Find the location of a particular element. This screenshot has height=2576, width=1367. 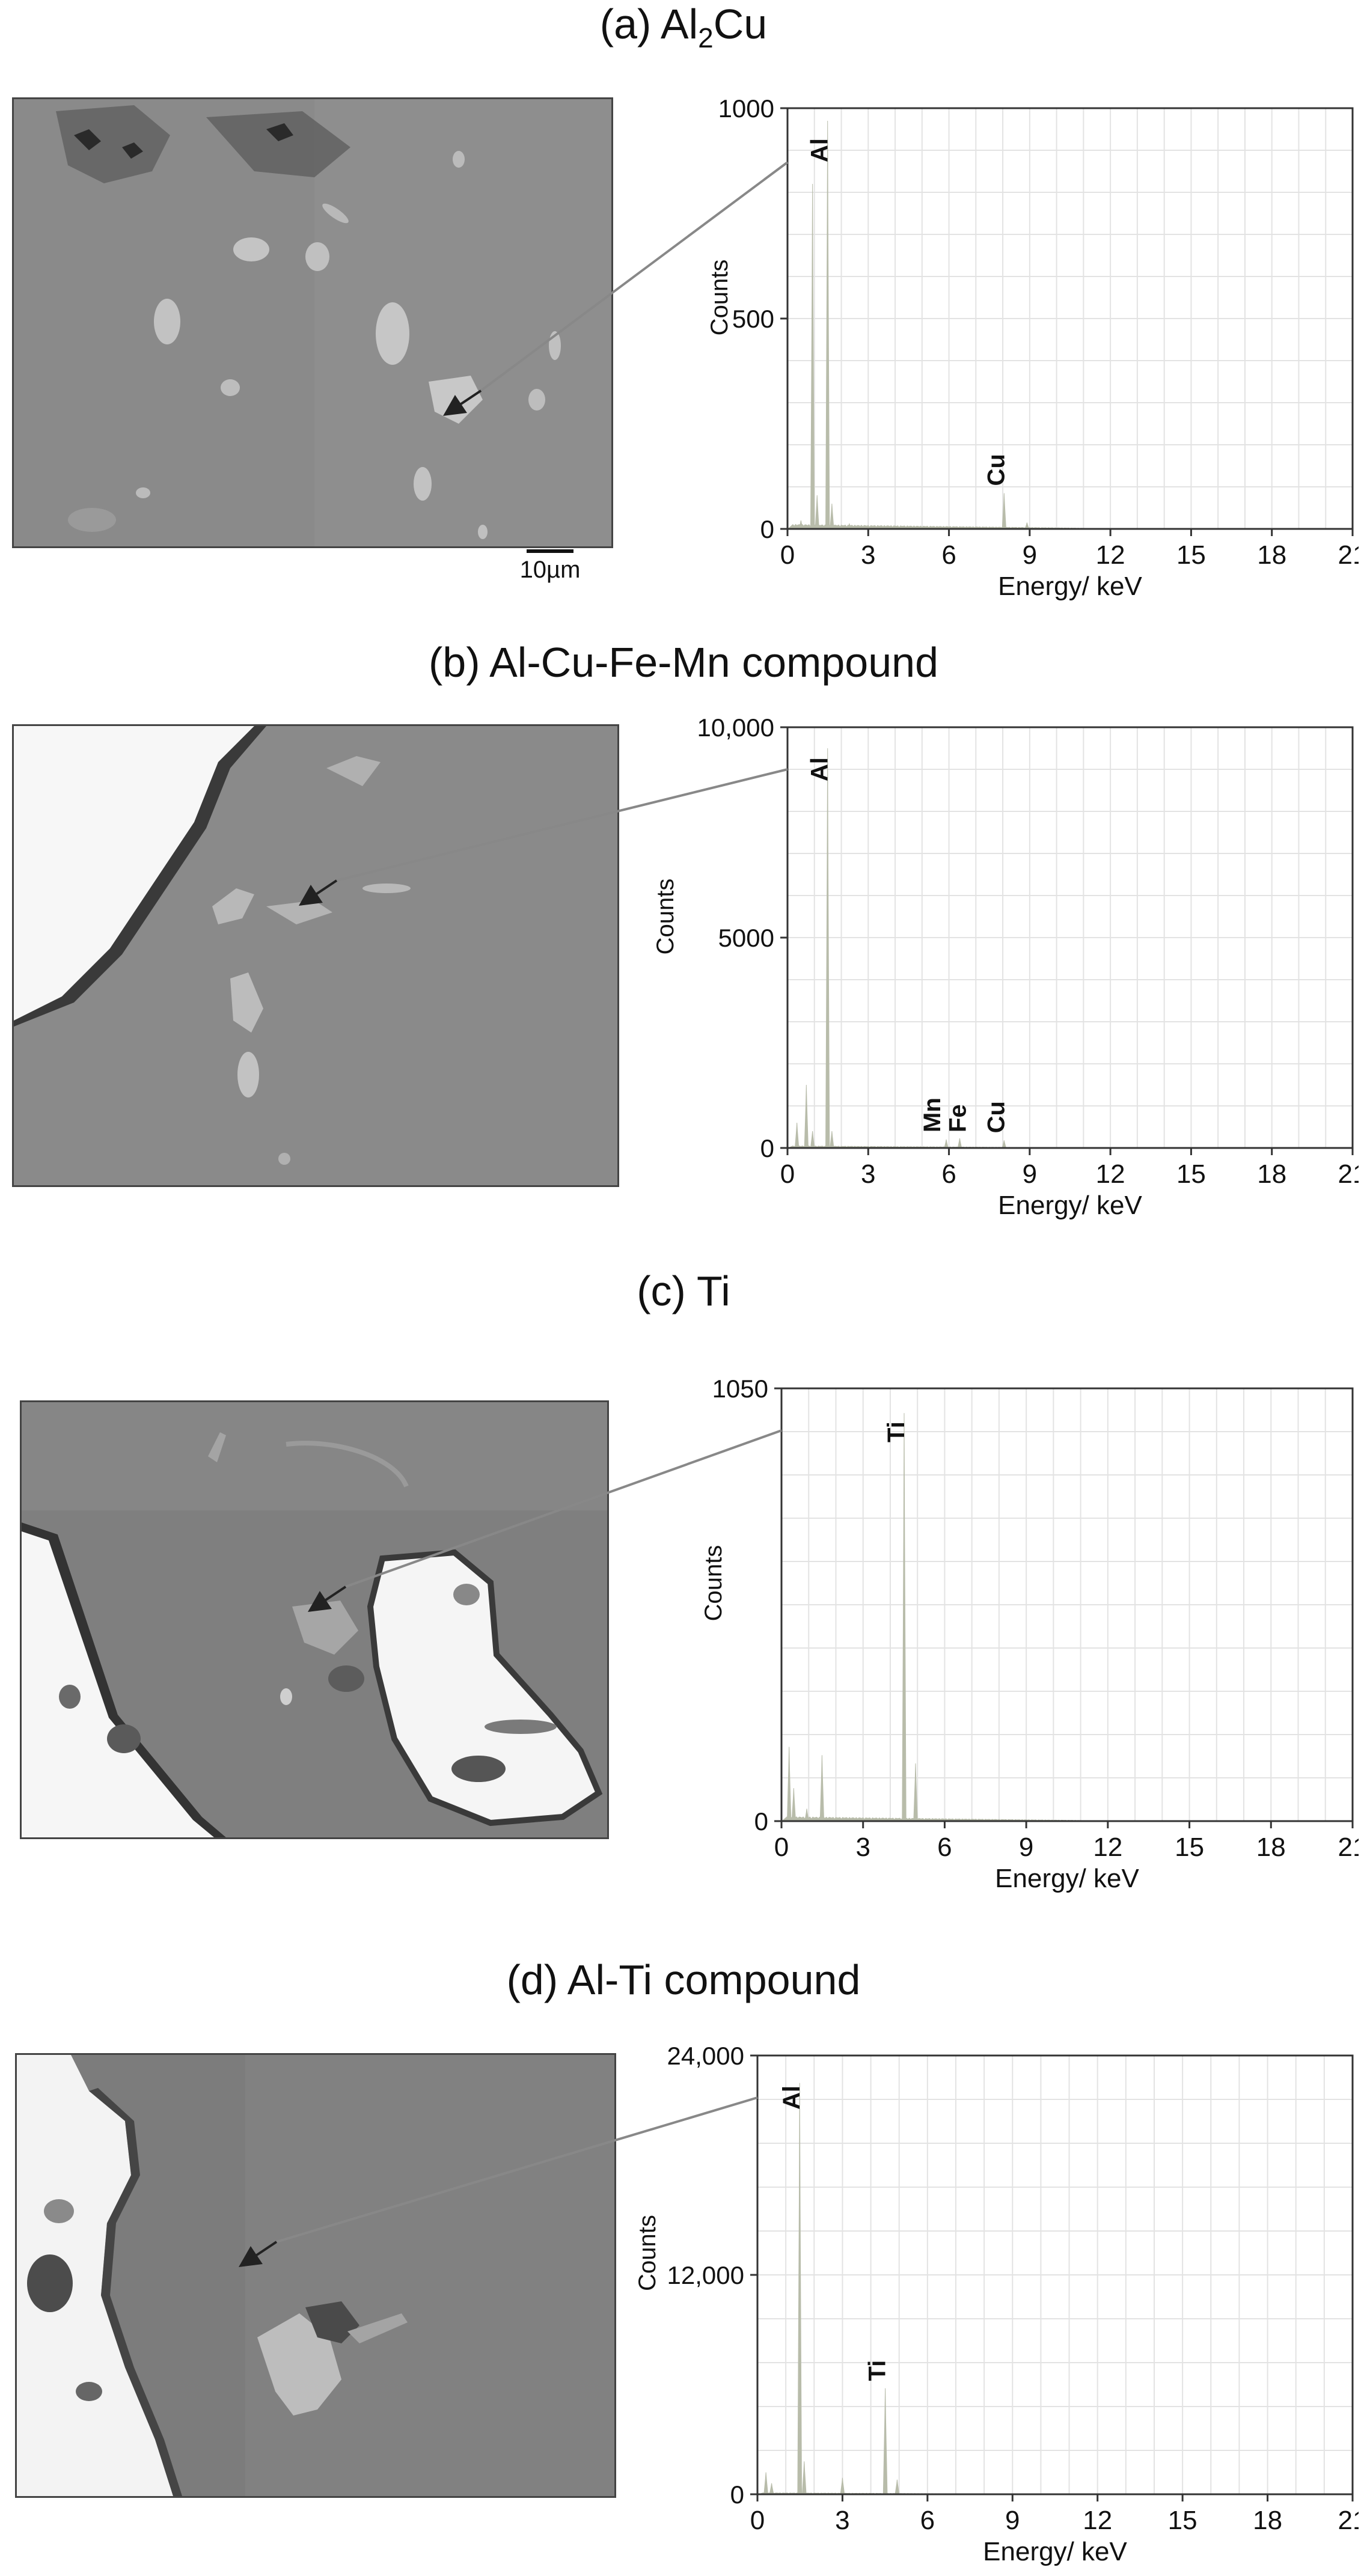

y-tick-label: 5000 is located at coordinates (746, 938).